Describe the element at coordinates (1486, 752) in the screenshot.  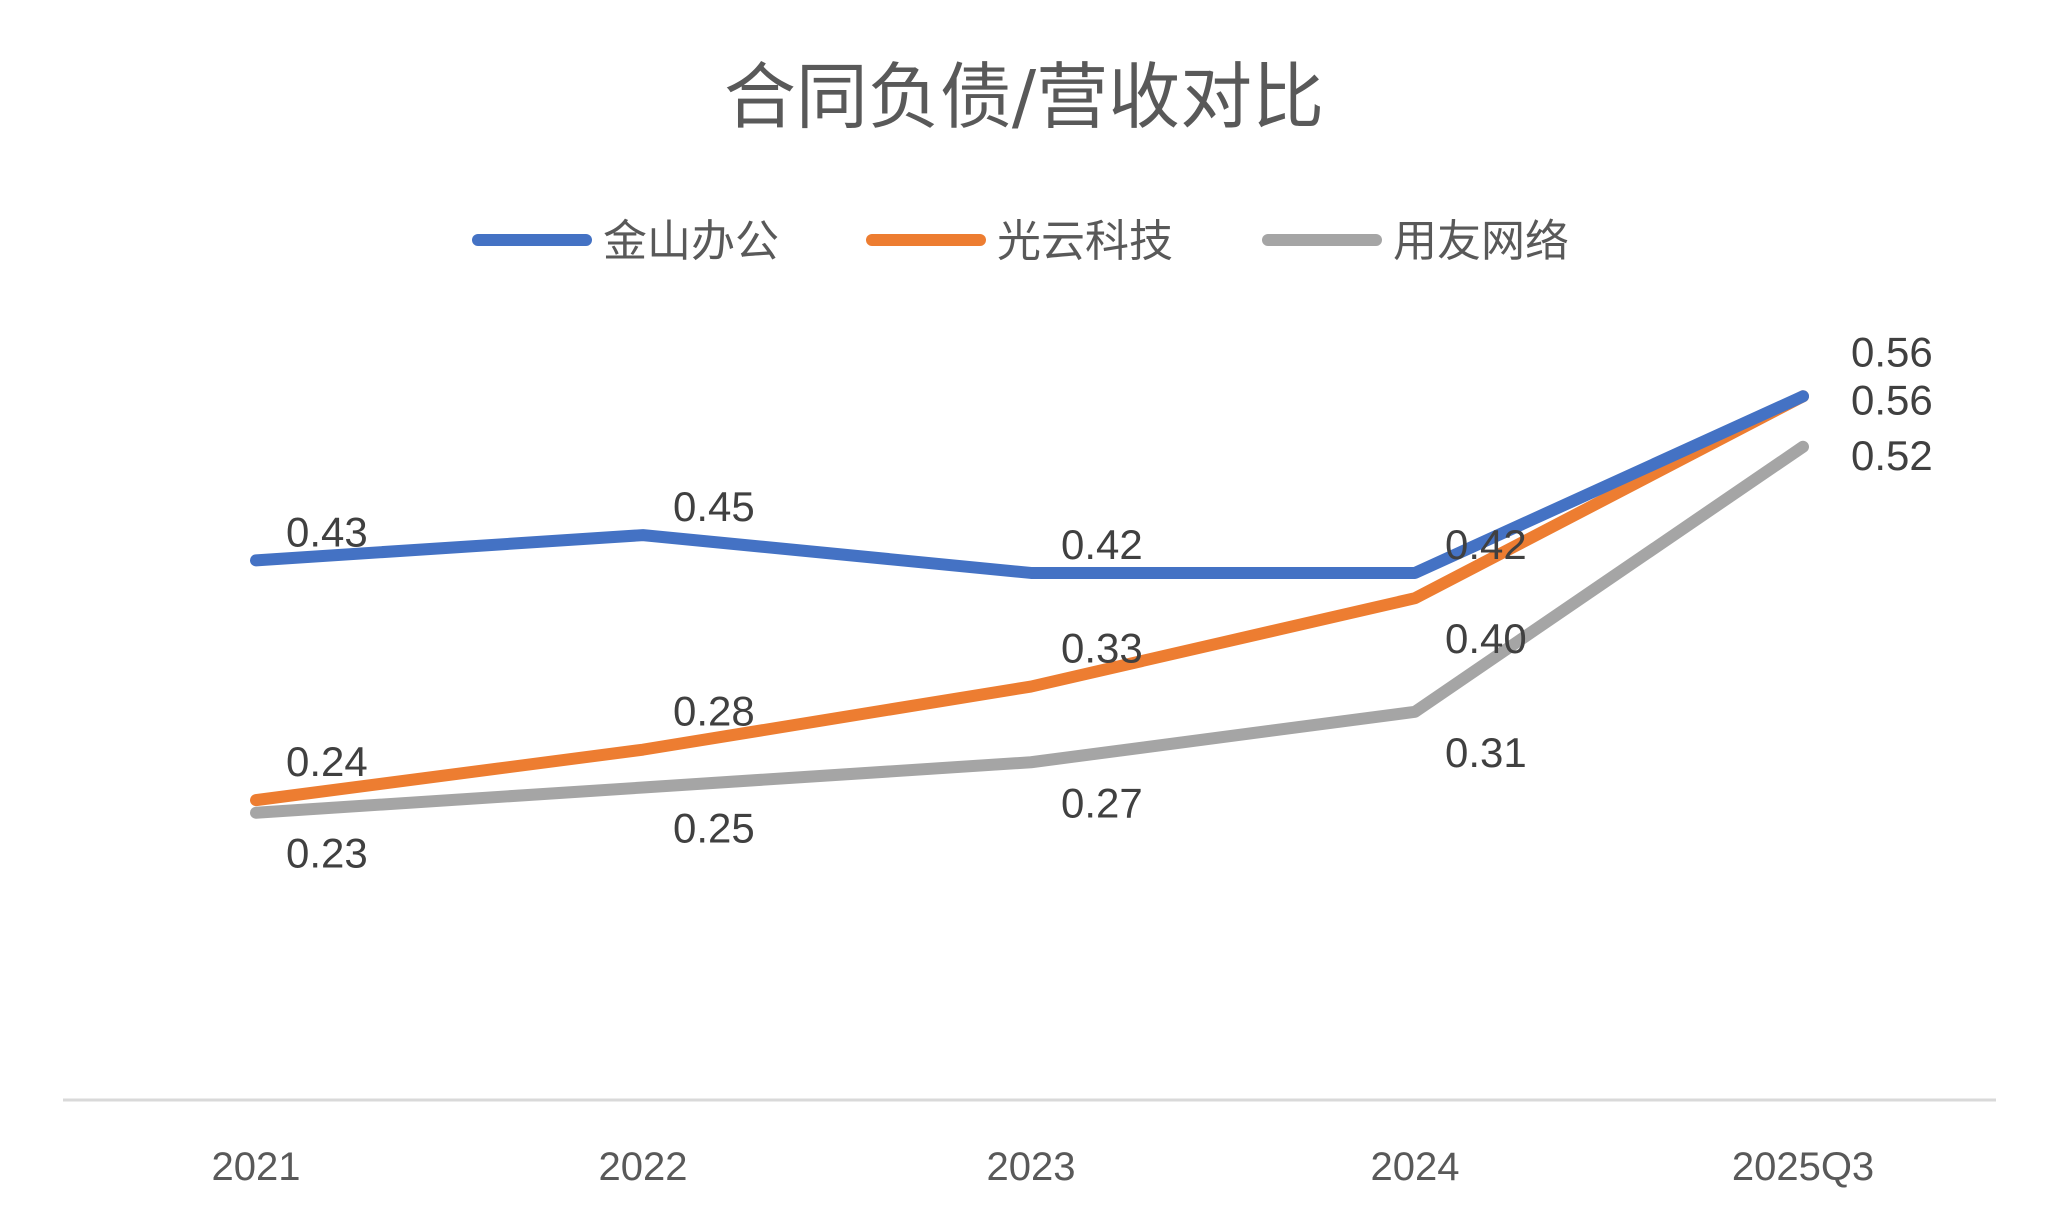
I see `data-label: 0.31` at that location.